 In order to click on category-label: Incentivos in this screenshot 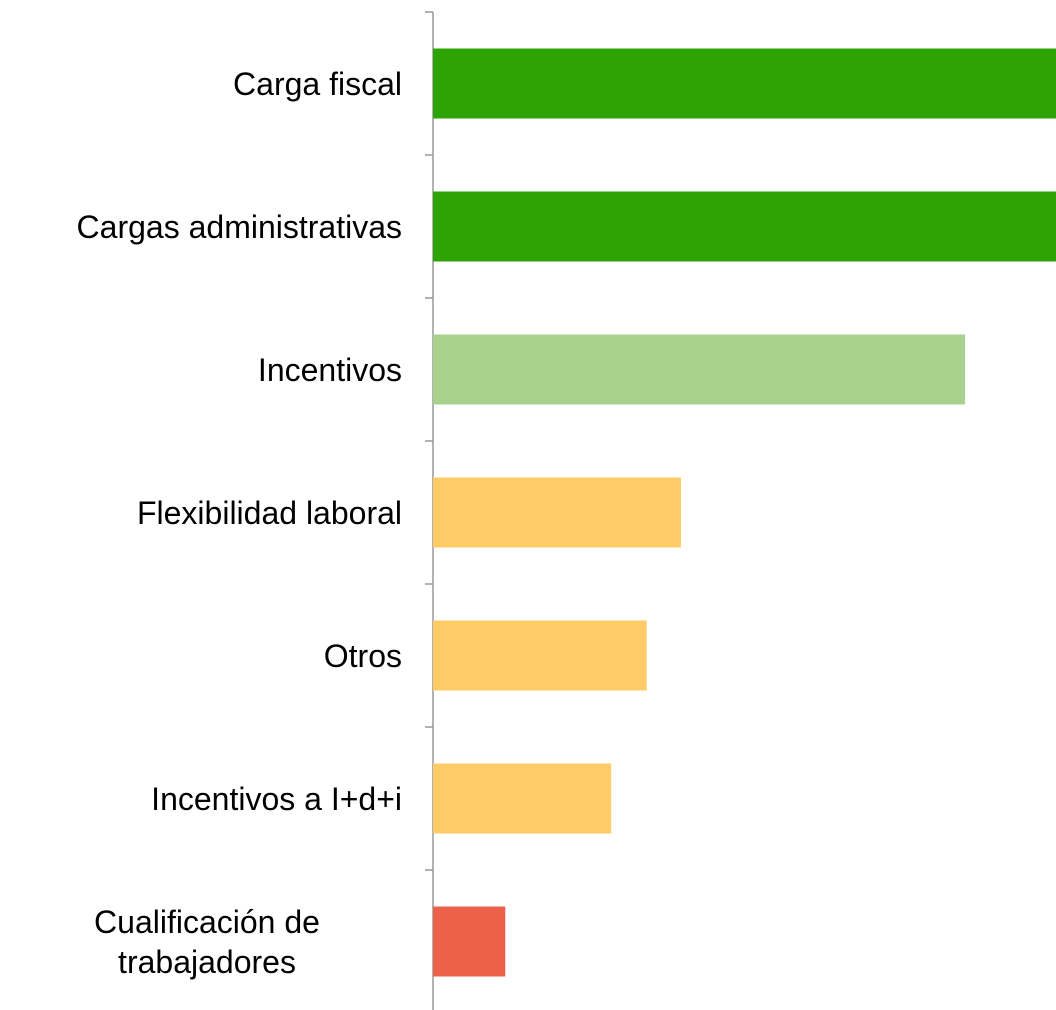, I will do `click(329, 369)`.